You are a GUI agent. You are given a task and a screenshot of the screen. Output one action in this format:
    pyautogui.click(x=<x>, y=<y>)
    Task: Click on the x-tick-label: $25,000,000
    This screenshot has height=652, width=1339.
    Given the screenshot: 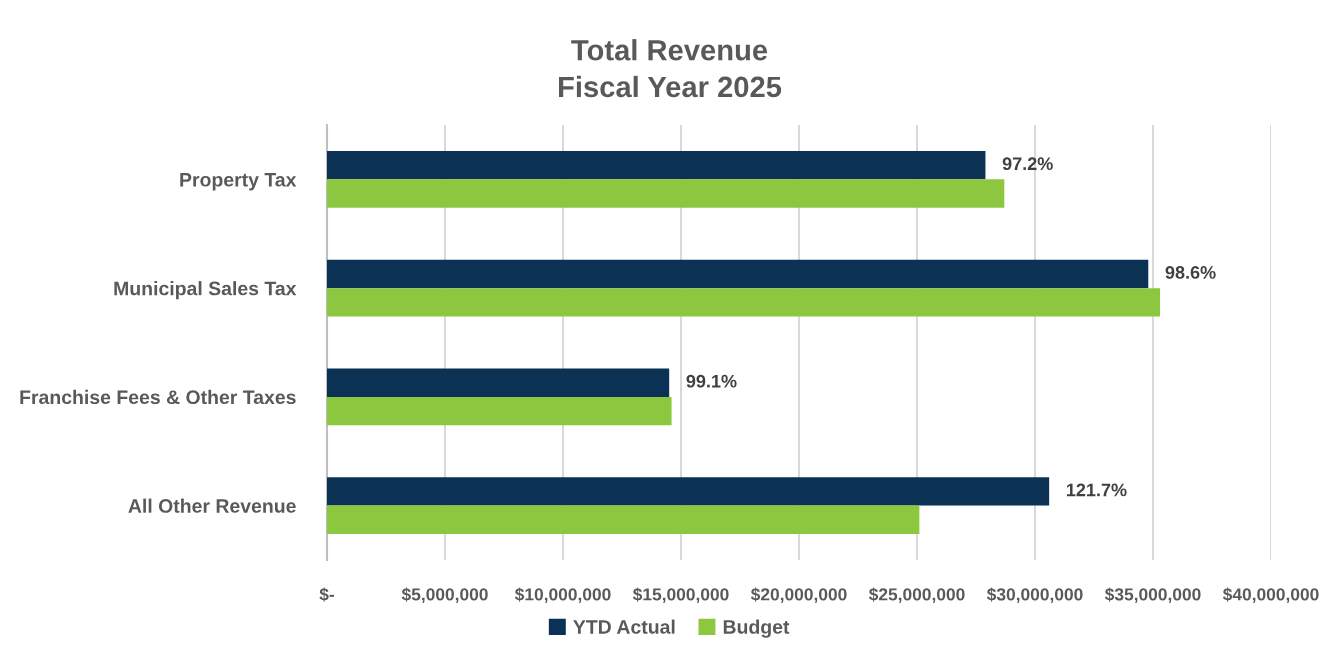 What is the action you would take?
    pyautogui.click(x=916, y=595)
    